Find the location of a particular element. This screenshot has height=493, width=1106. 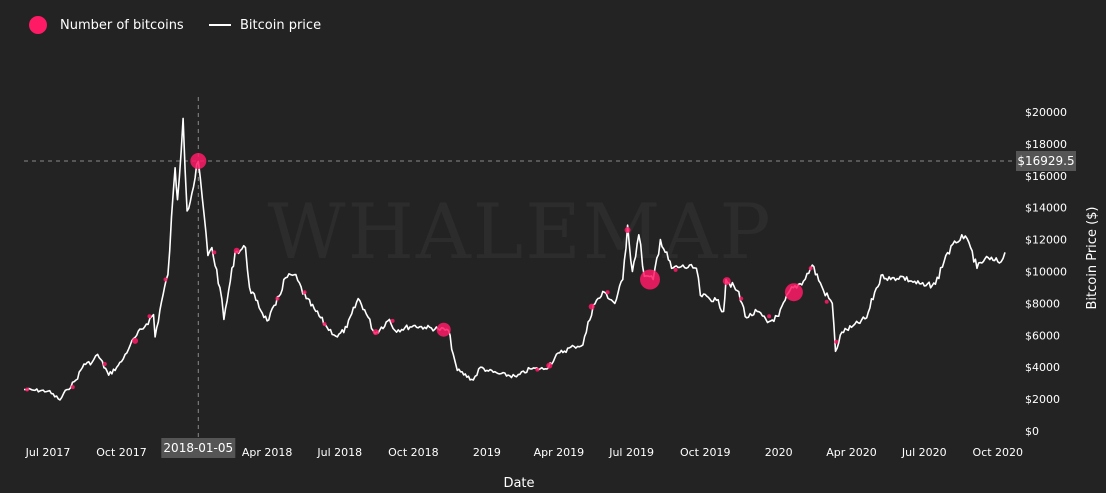

y-tick-label: $10000 is located at coordinates (1046, 272).